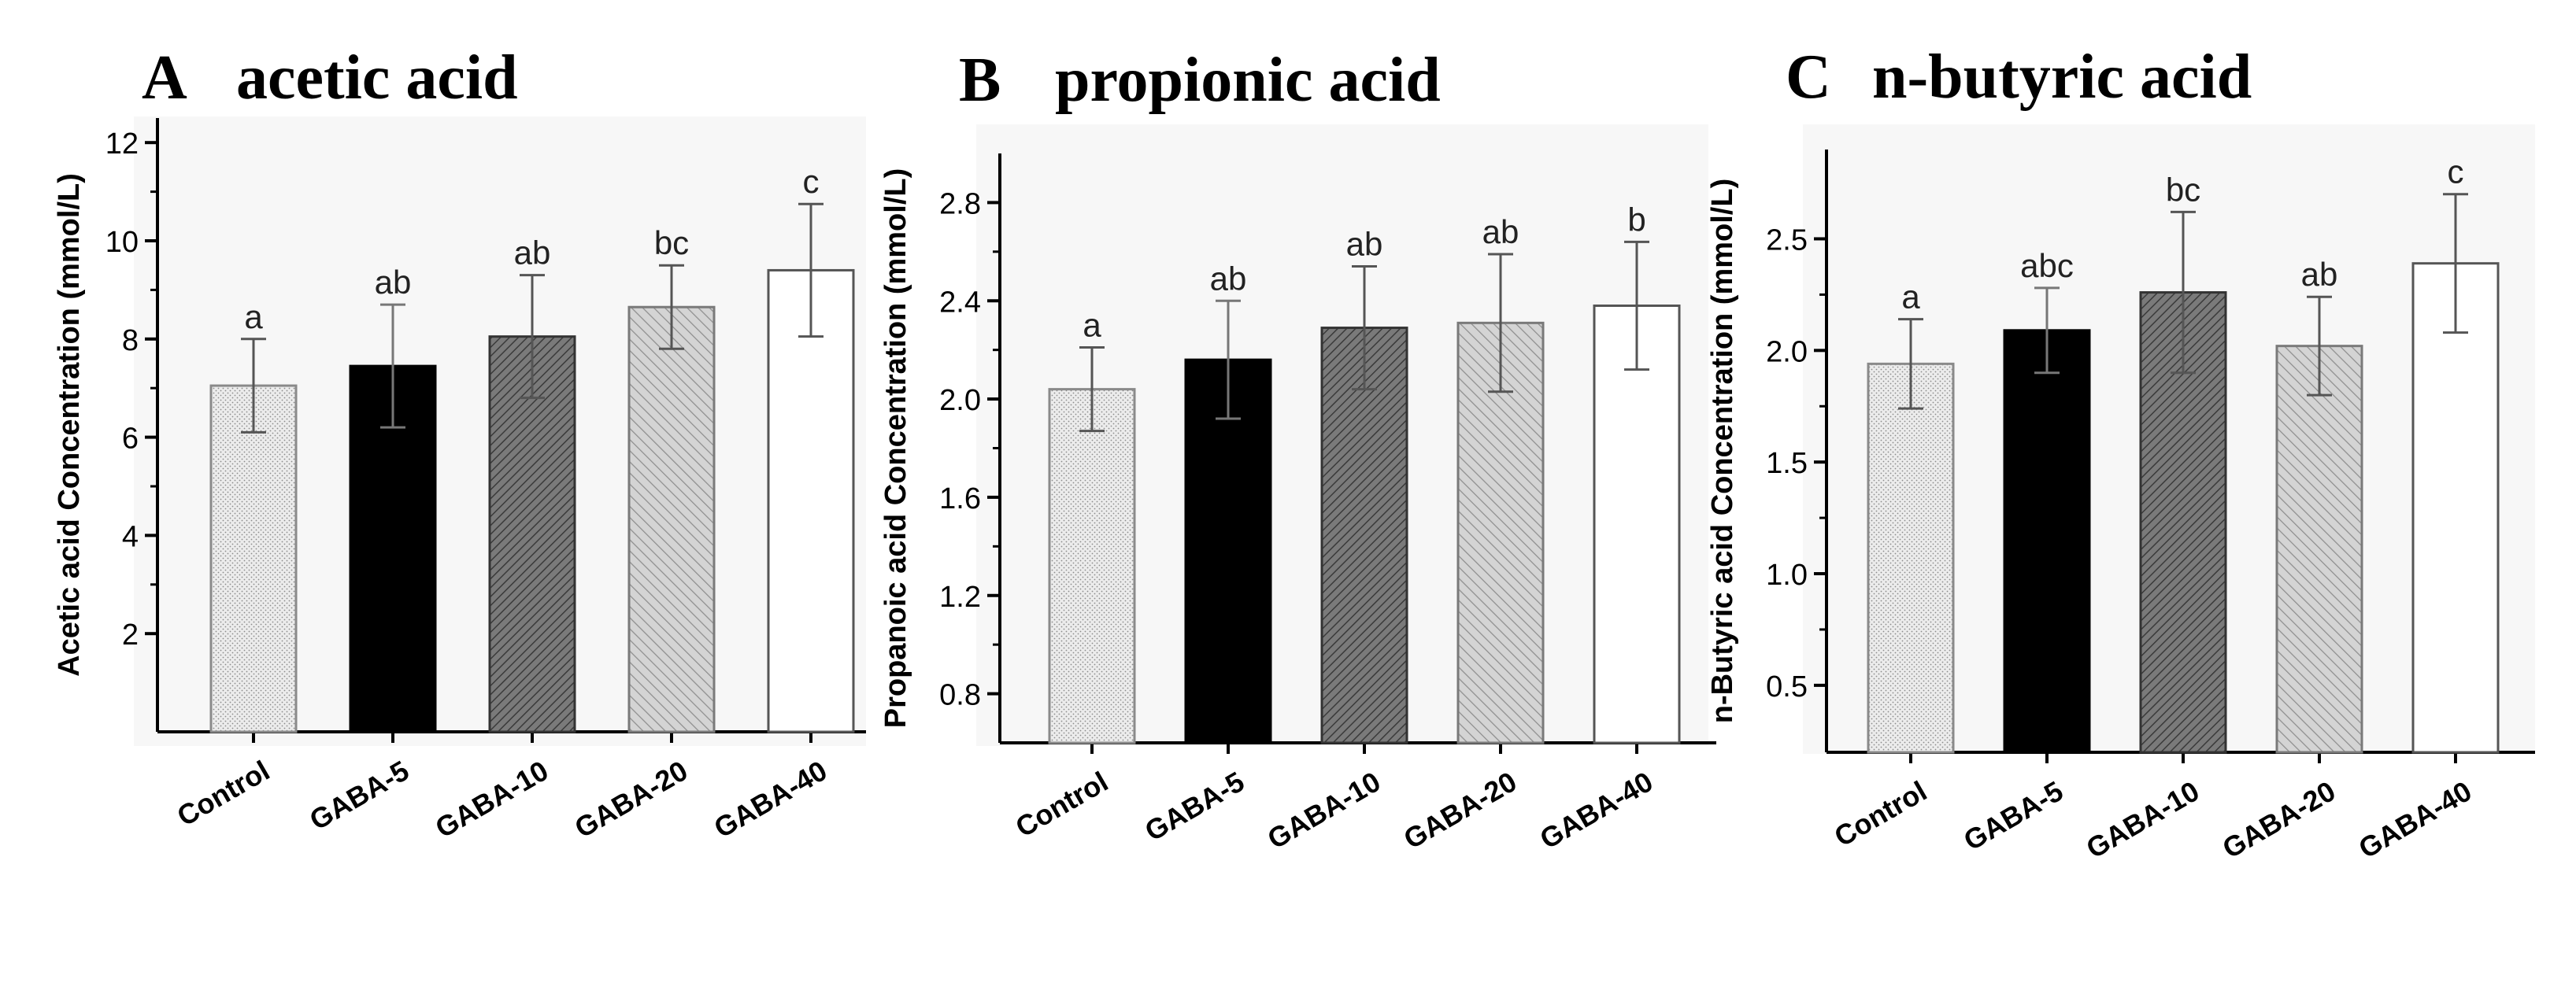 The width and height of the screenshot is (2576, 986). What do you see at coordinates (2062, 77) in the screenshot?
I see `chart-title: n-butyric acid` at bounding box center [2062, 77].